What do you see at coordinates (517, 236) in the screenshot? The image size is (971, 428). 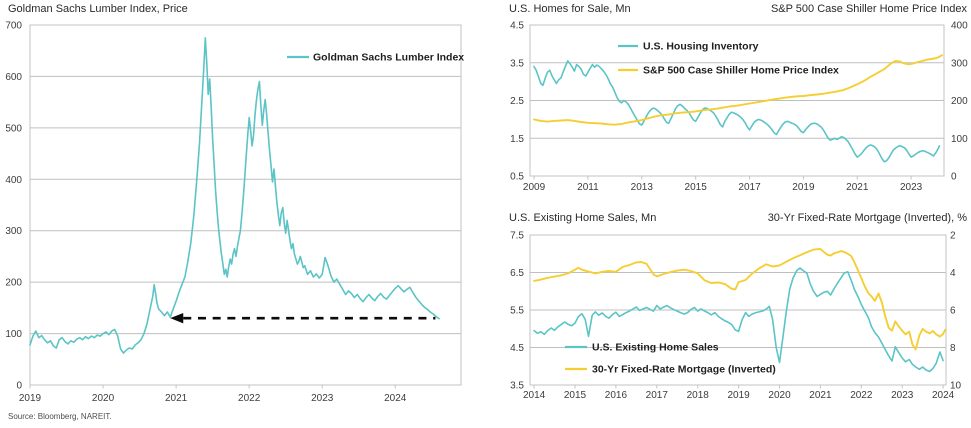 I see `y-left-tick-label: 7.5` at bounding box center [517, 236].